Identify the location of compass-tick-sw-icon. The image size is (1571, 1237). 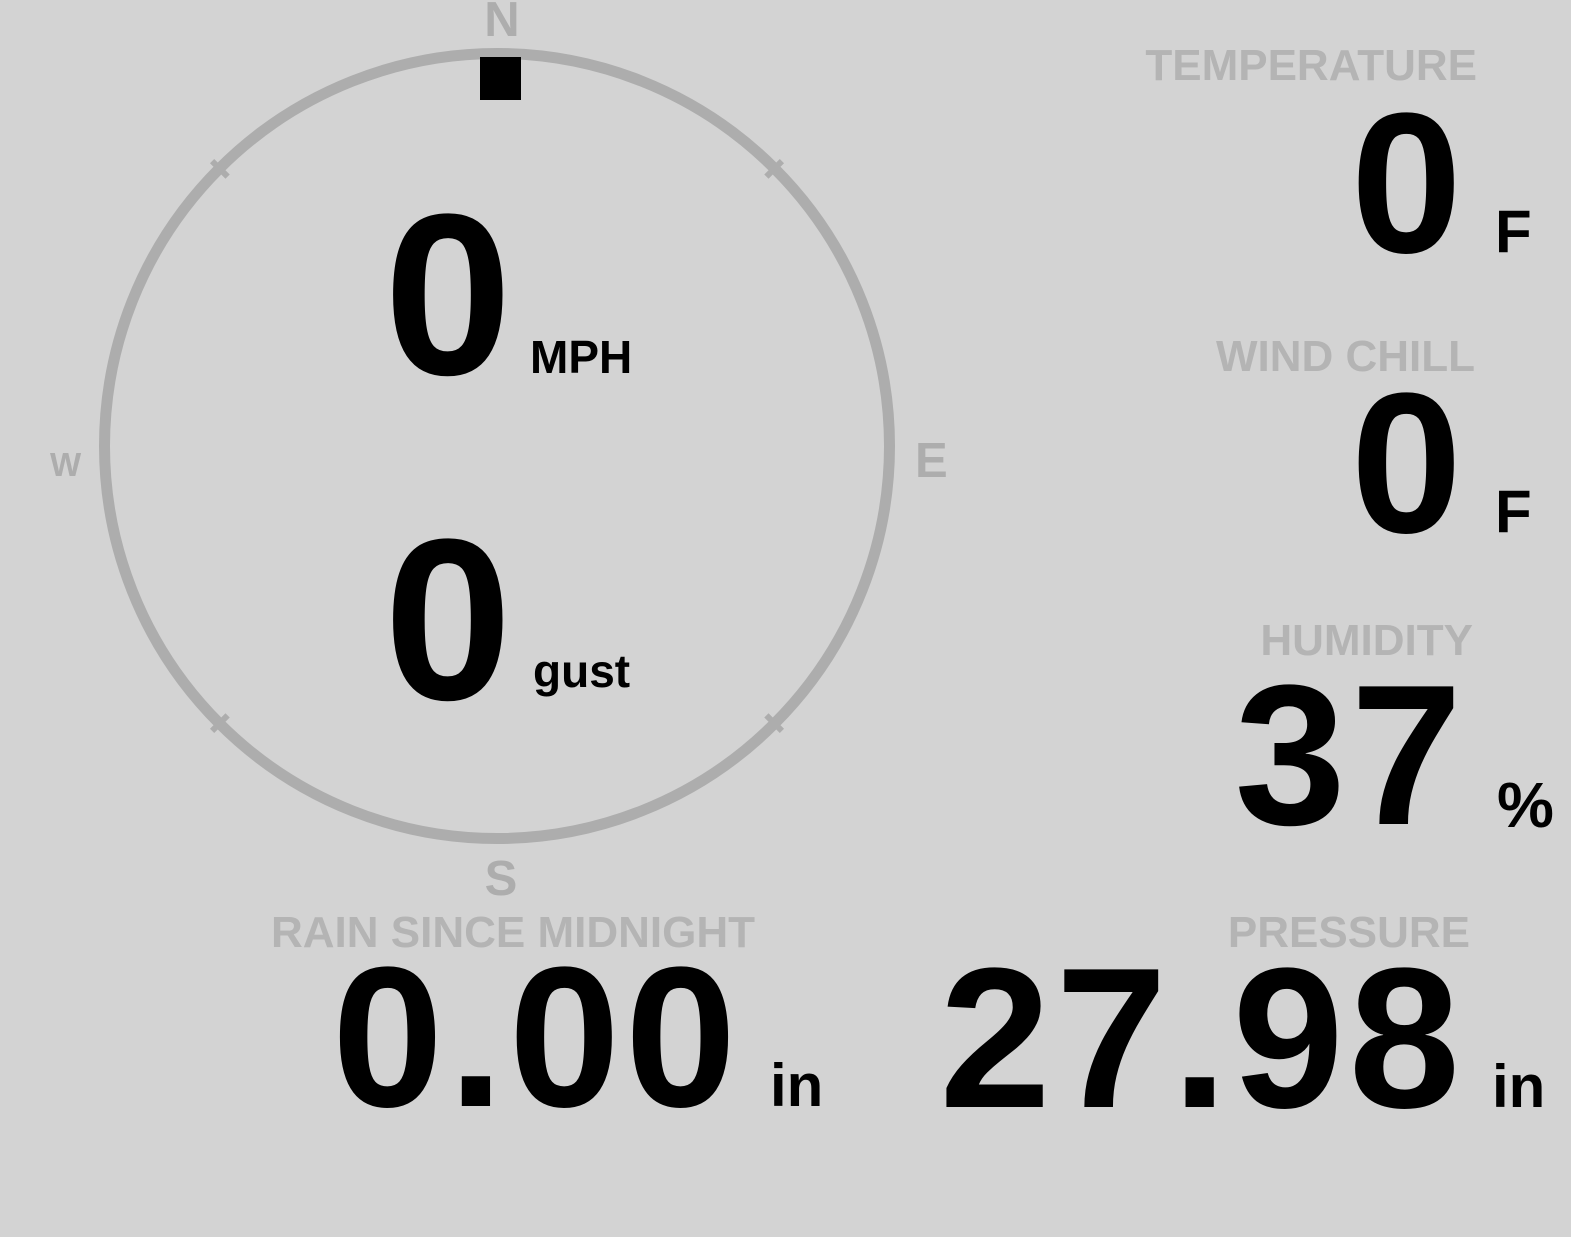
(219, 723).